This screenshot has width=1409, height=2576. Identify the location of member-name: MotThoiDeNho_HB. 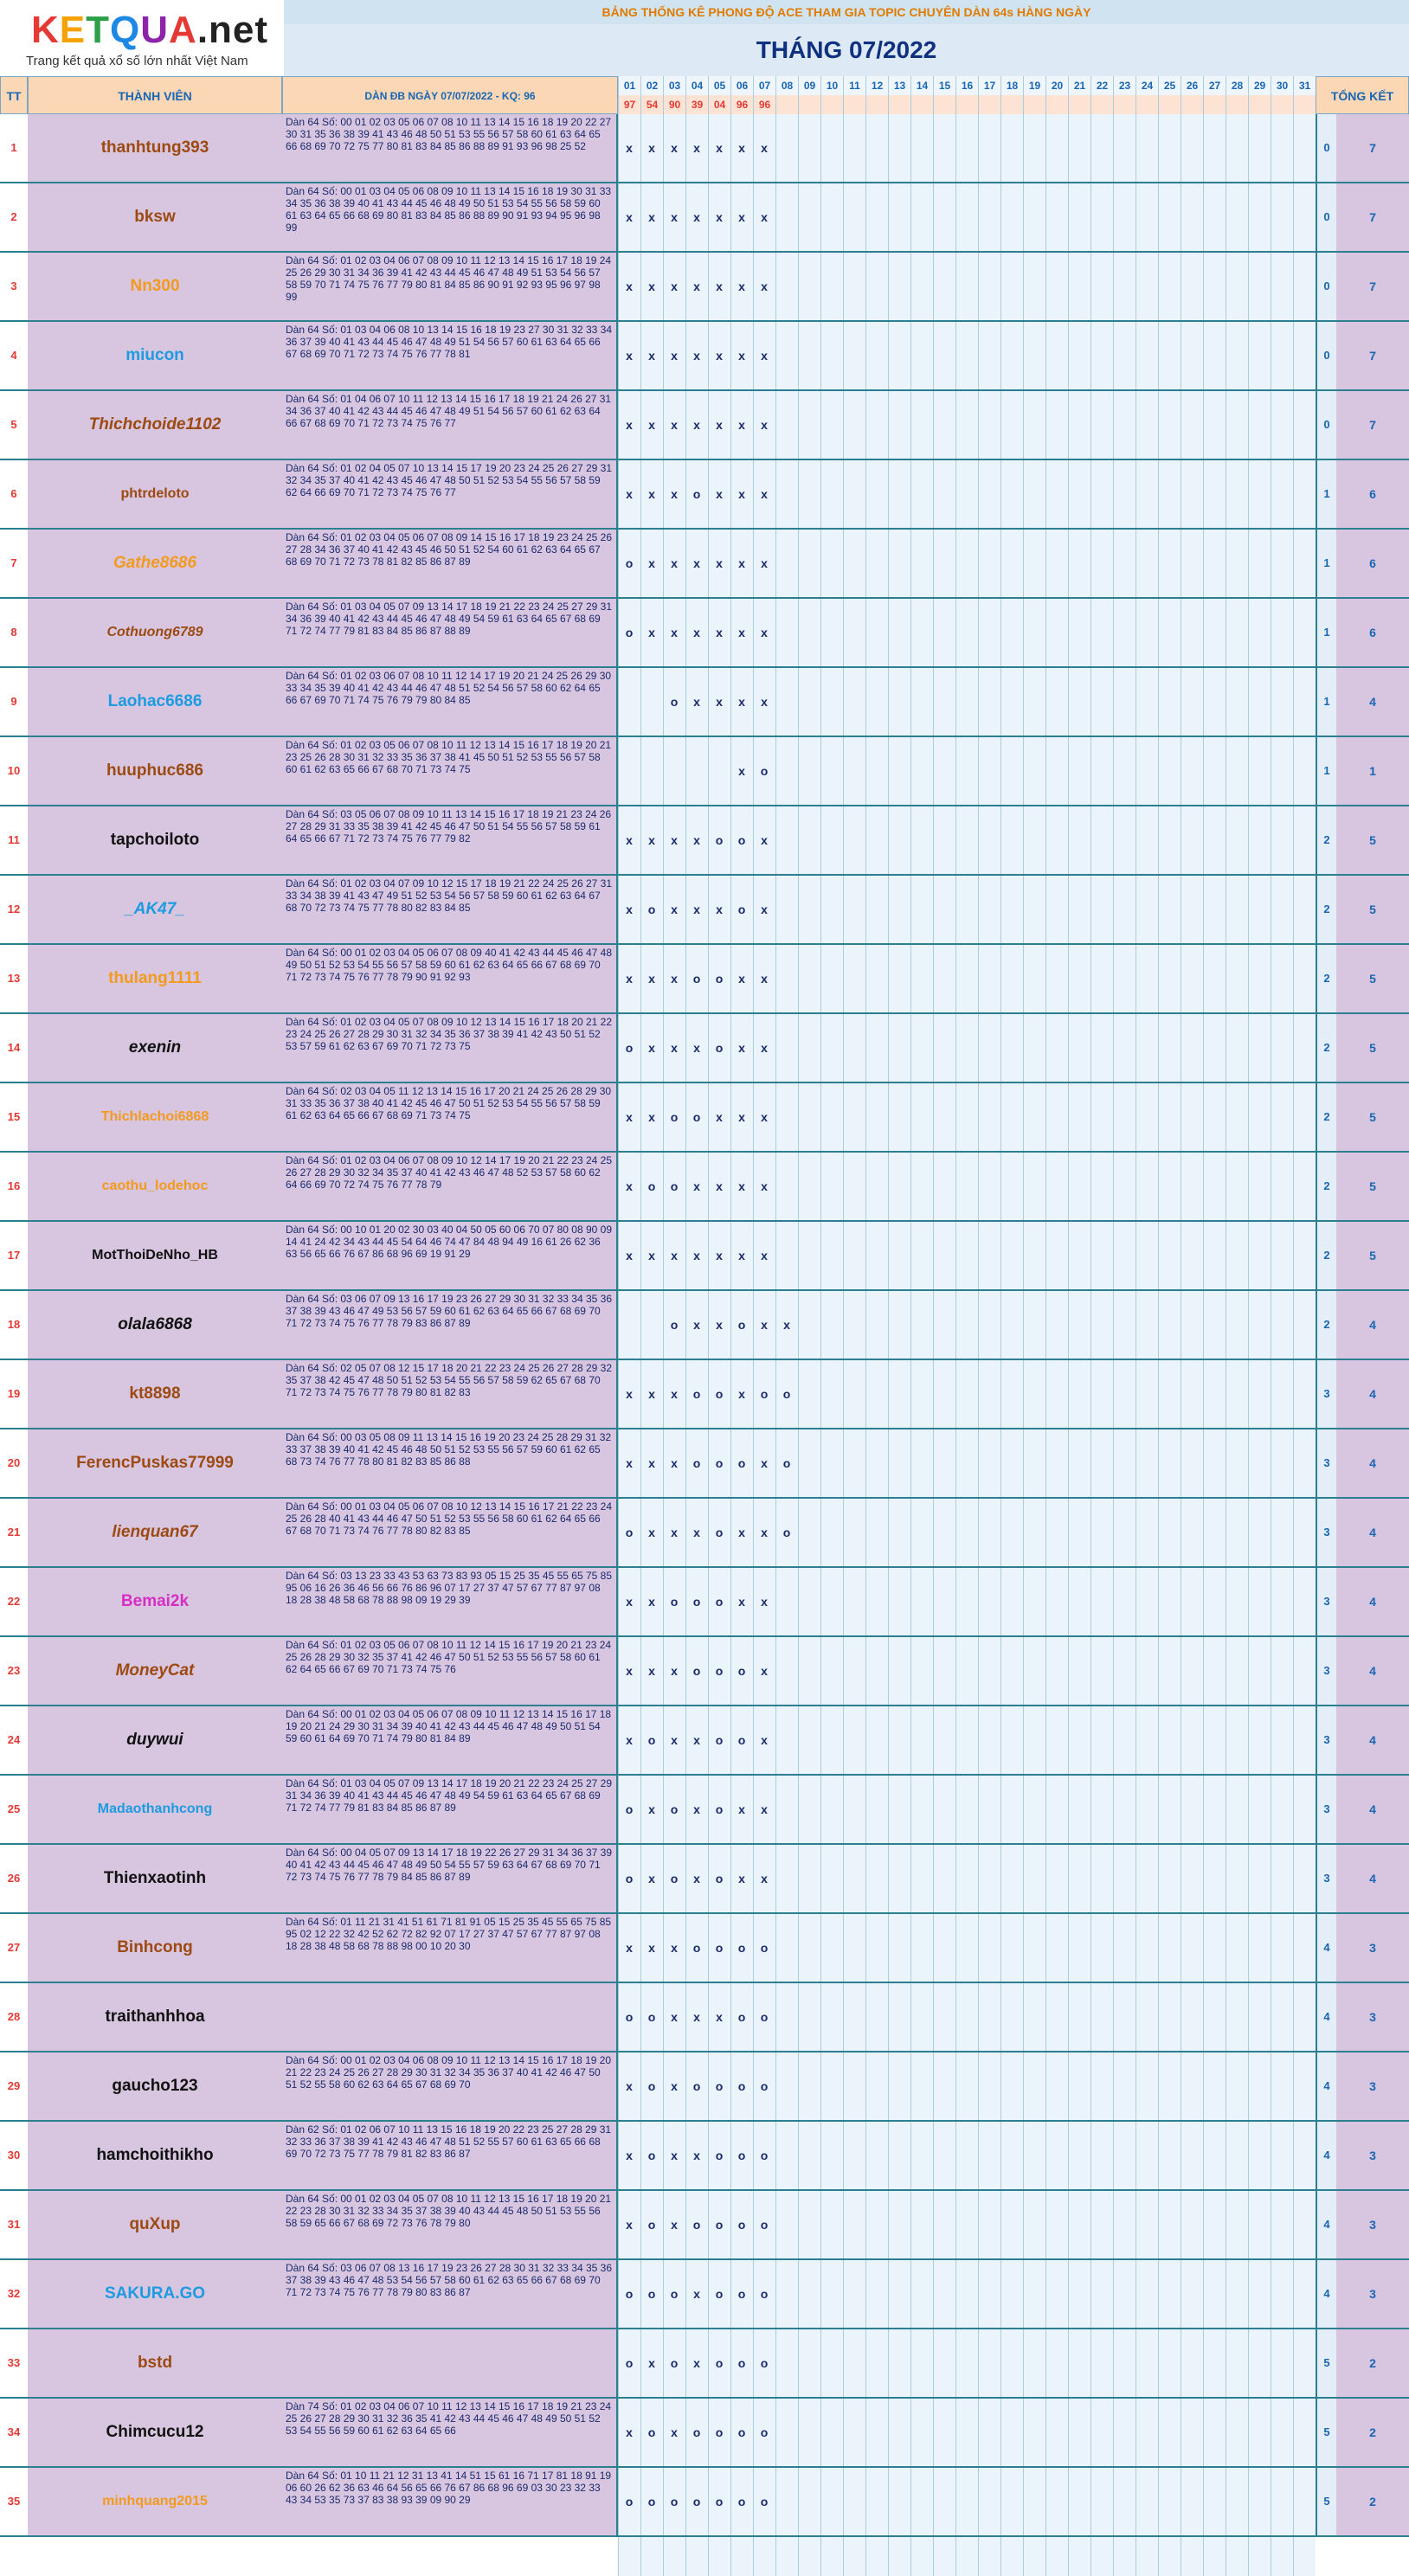
(155, 1256).